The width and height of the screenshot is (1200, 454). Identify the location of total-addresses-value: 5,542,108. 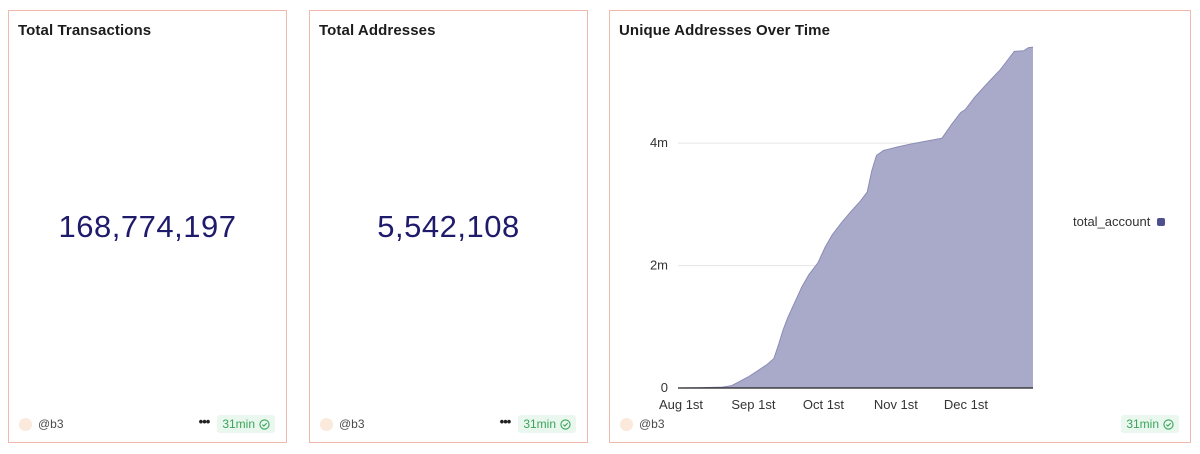
(448, 226).